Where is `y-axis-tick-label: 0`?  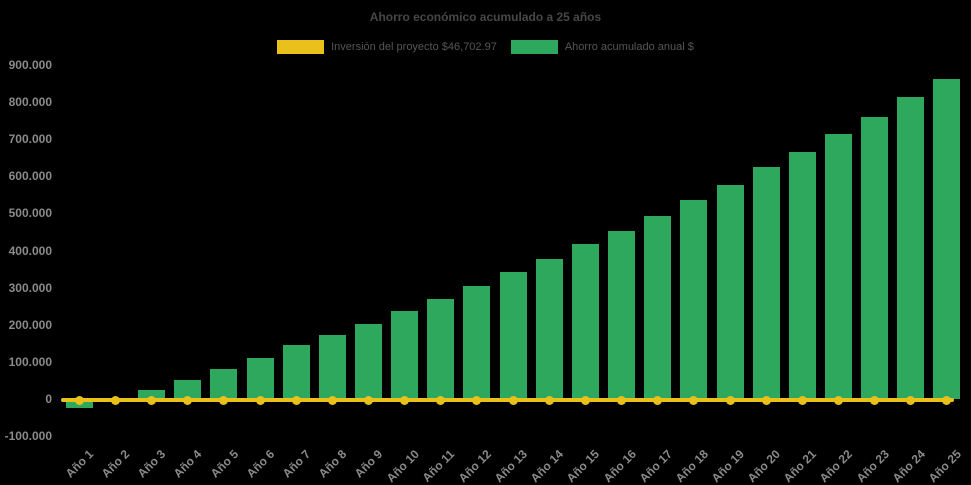
y-axis-tick-label: 0 is located at coordinates (48, 398).